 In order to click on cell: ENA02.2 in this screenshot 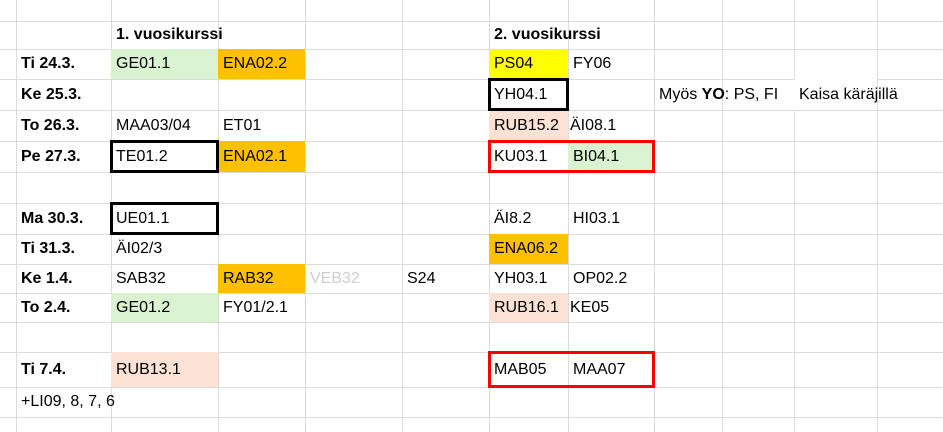, I will do `click(261, 64)`.